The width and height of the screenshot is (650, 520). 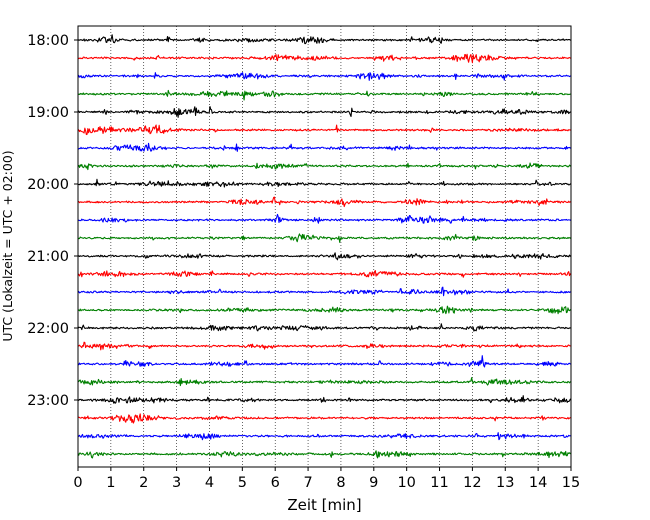 What do you see at coordinates (242, 483) in the screenshot?
I see `x-tick-label: 5` at bounding box center [242, 483].